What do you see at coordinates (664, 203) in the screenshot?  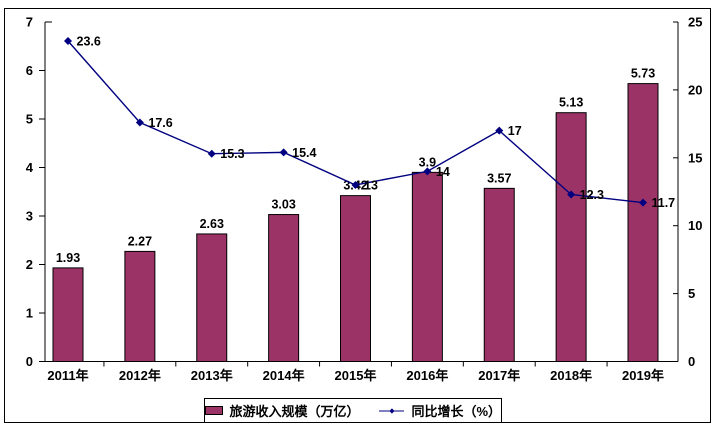 I see `line-value-label: 11.7` at bounding box center [664, 203].